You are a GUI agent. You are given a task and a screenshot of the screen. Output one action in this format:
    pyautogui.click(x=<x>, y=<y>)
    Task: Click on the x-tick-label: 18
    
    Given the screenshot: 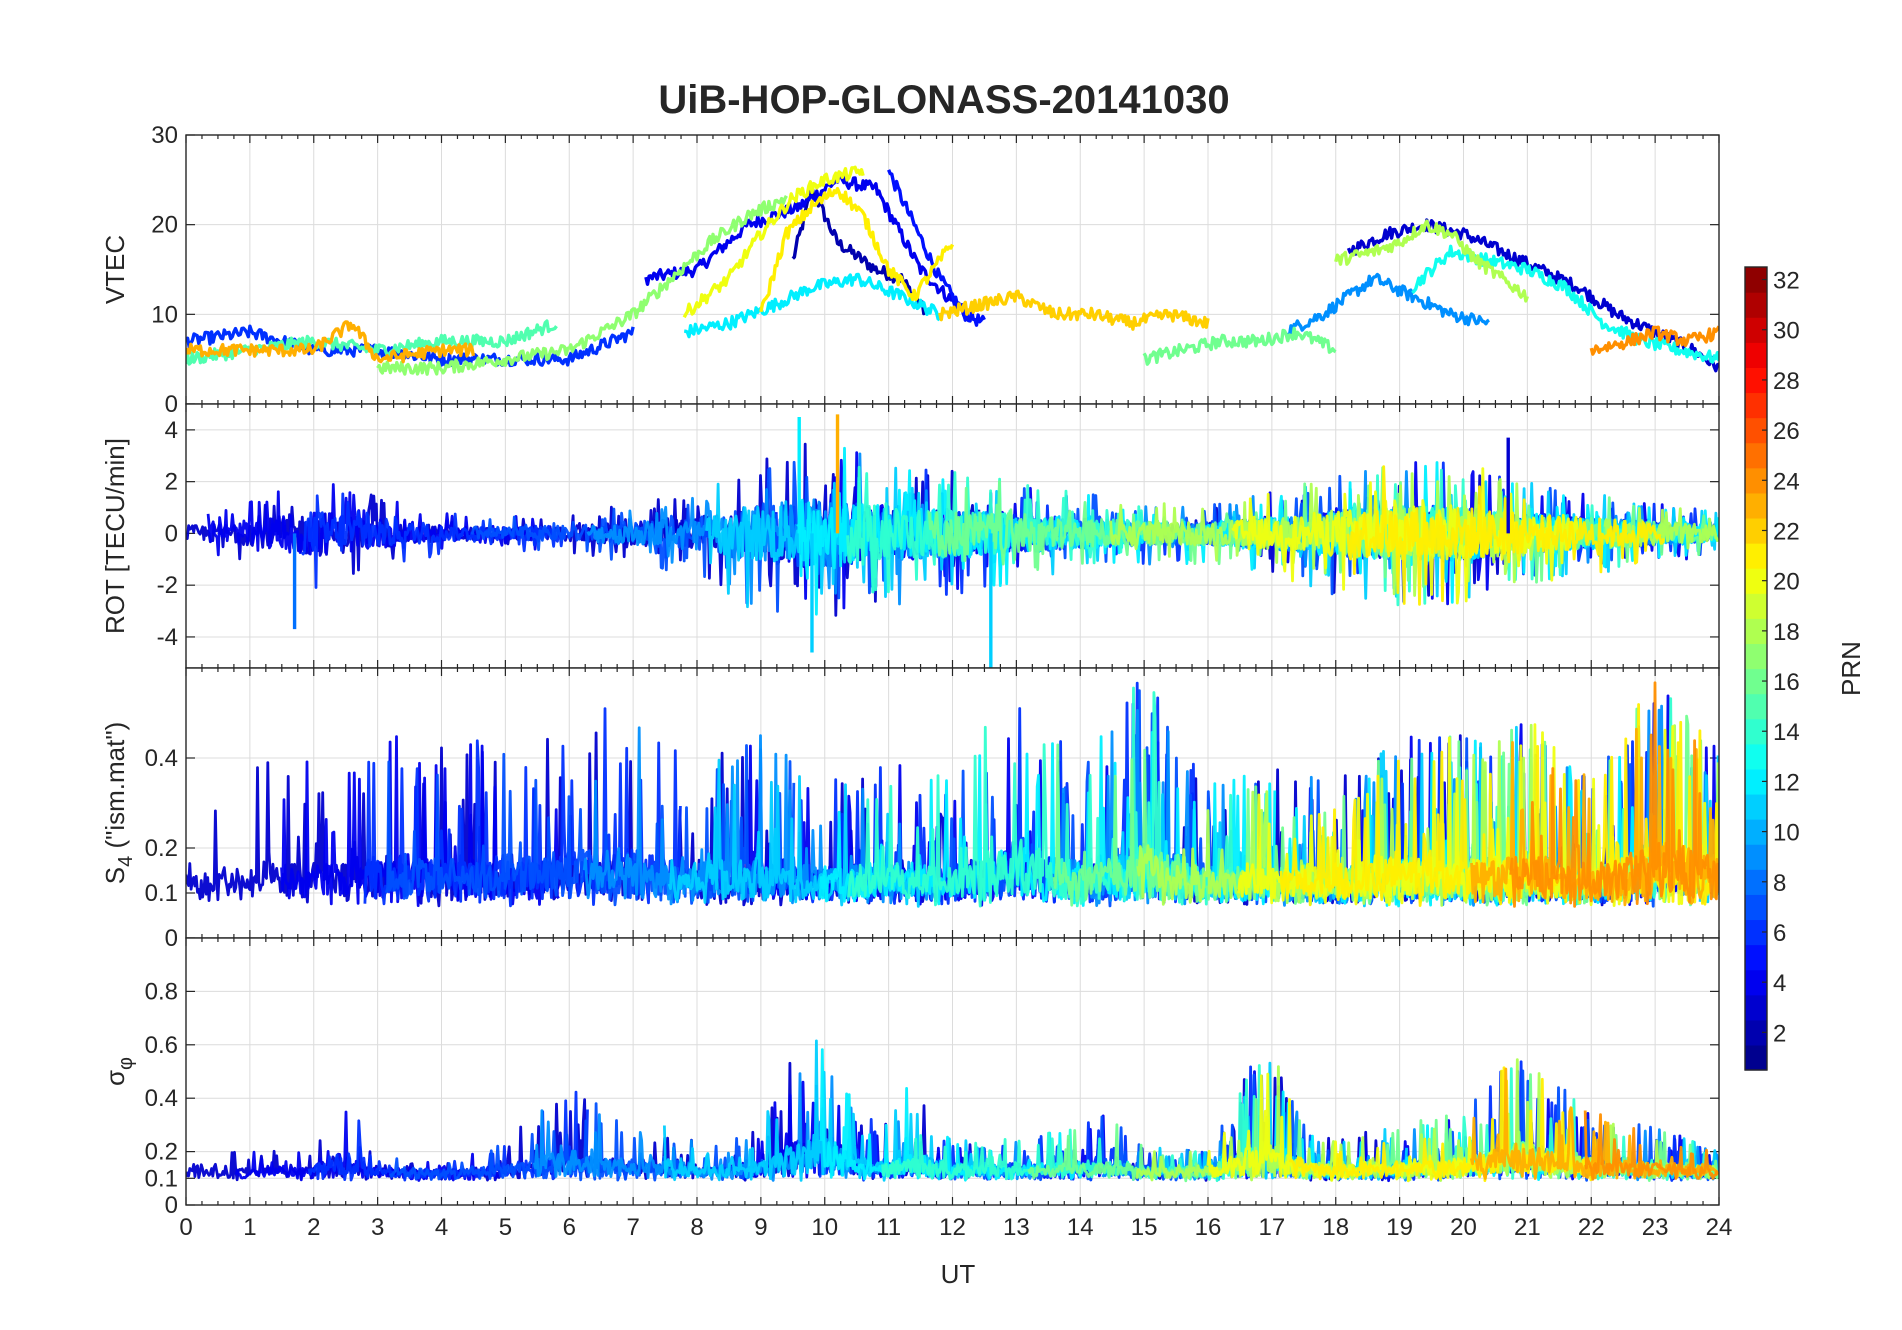 What is the action you would take?
    pyautogui.click(x=1335, y=1227)
    